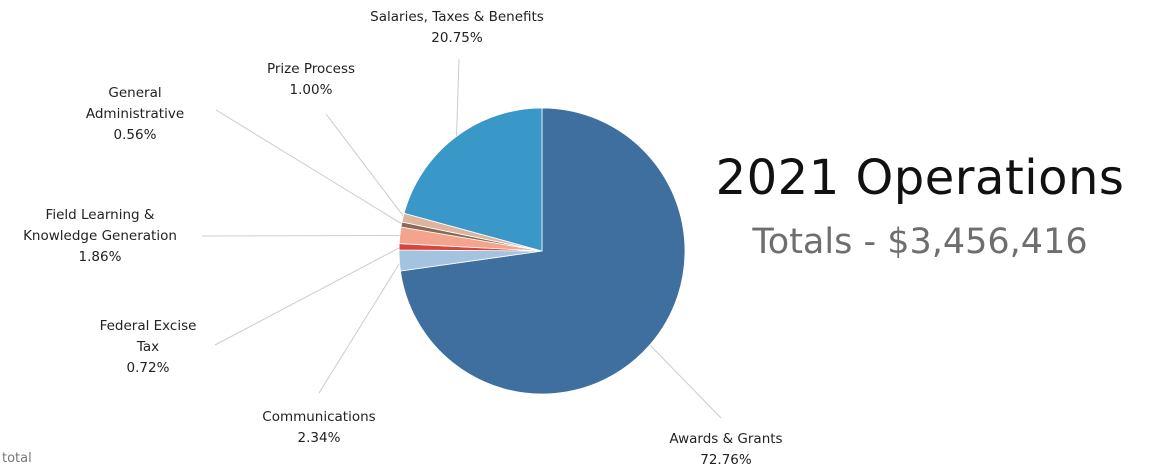 The width and height of the screenshot is (1160, 469). I want to click on slice-label: Prize Process 1.00%, so click(311, 79).